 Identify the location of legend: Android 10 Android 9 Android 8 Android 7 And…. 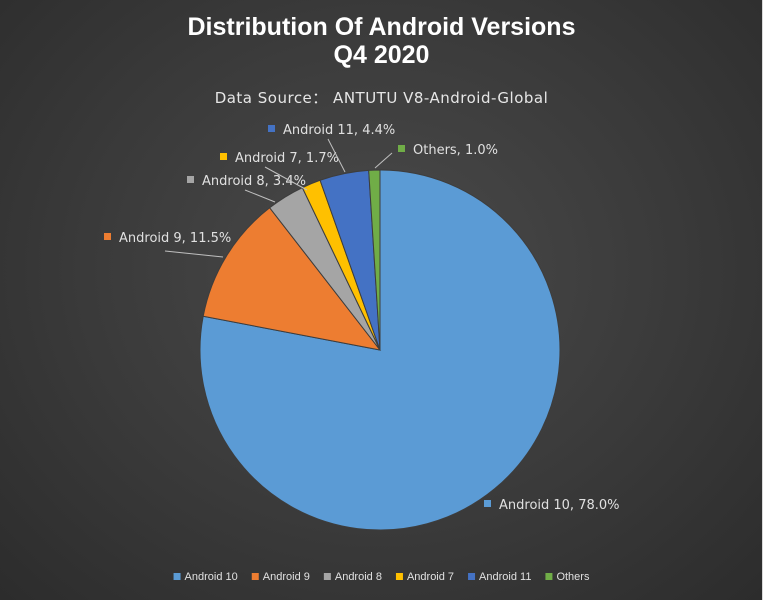
(381, 577).